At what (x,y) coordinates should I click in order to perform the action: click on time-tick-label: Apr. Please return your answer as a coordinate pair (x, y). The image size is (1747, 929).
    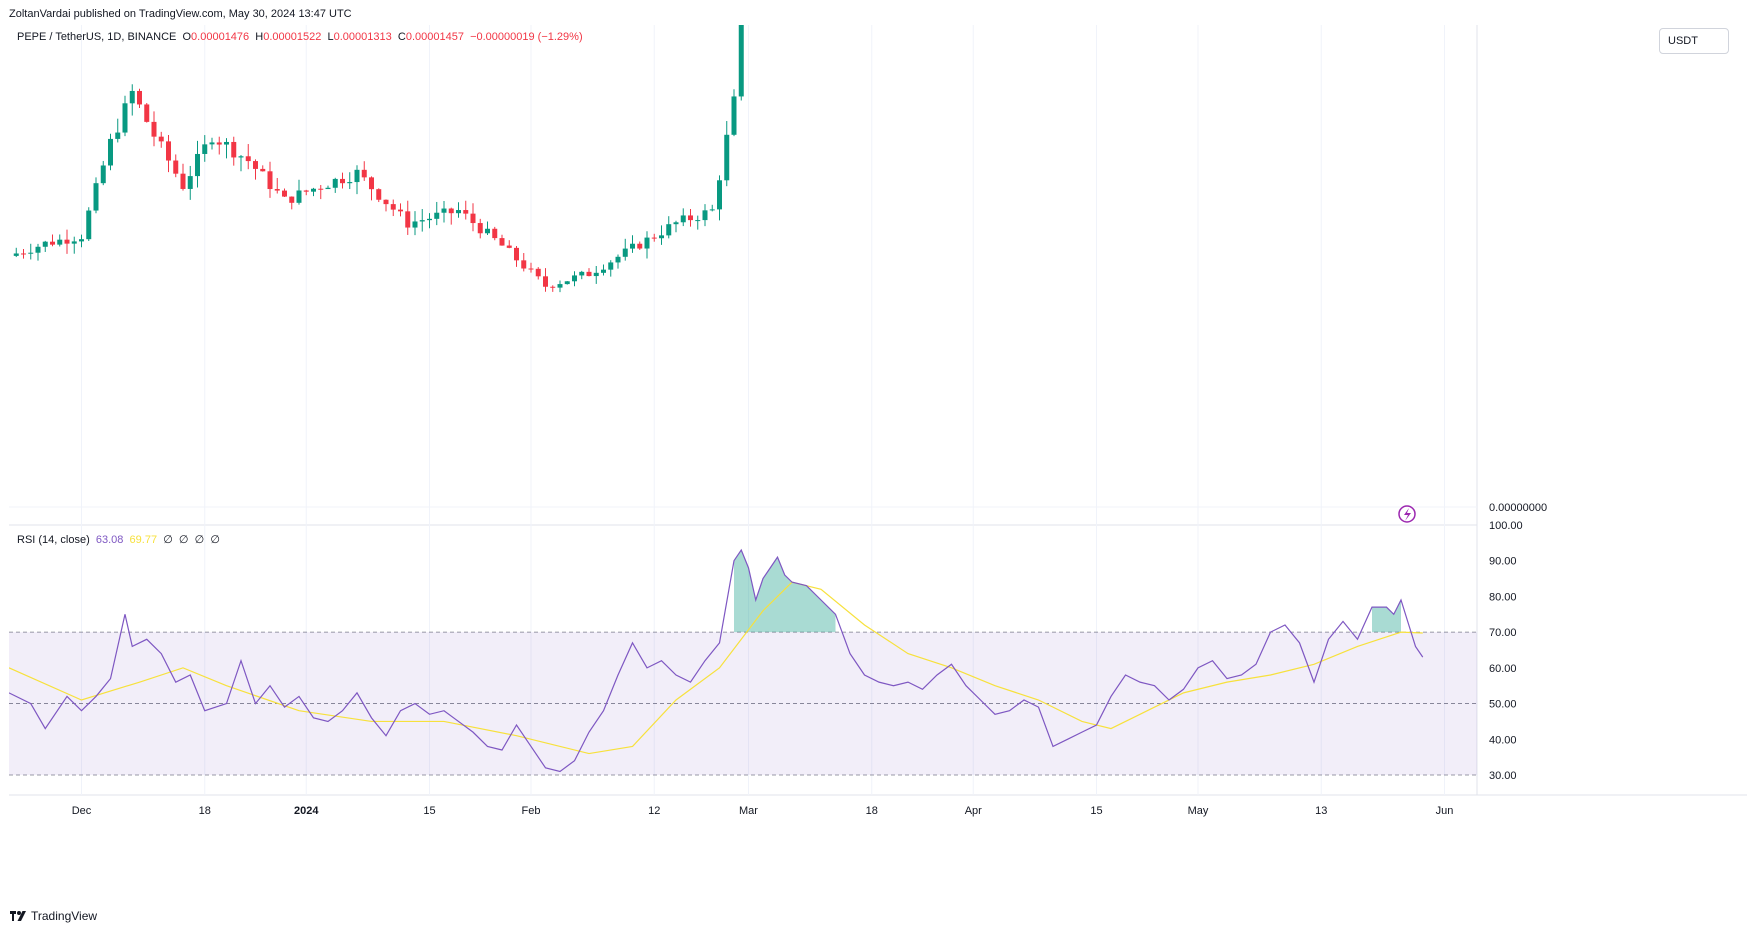
    Looking at the image, I should click on (973, 811).